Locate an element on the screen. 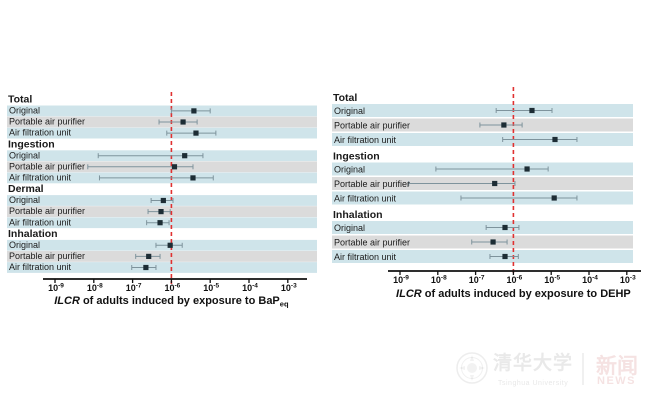 The height and width of the screenshot is (400, 650). group-header: Dermal is located at coordinates (26, 189).